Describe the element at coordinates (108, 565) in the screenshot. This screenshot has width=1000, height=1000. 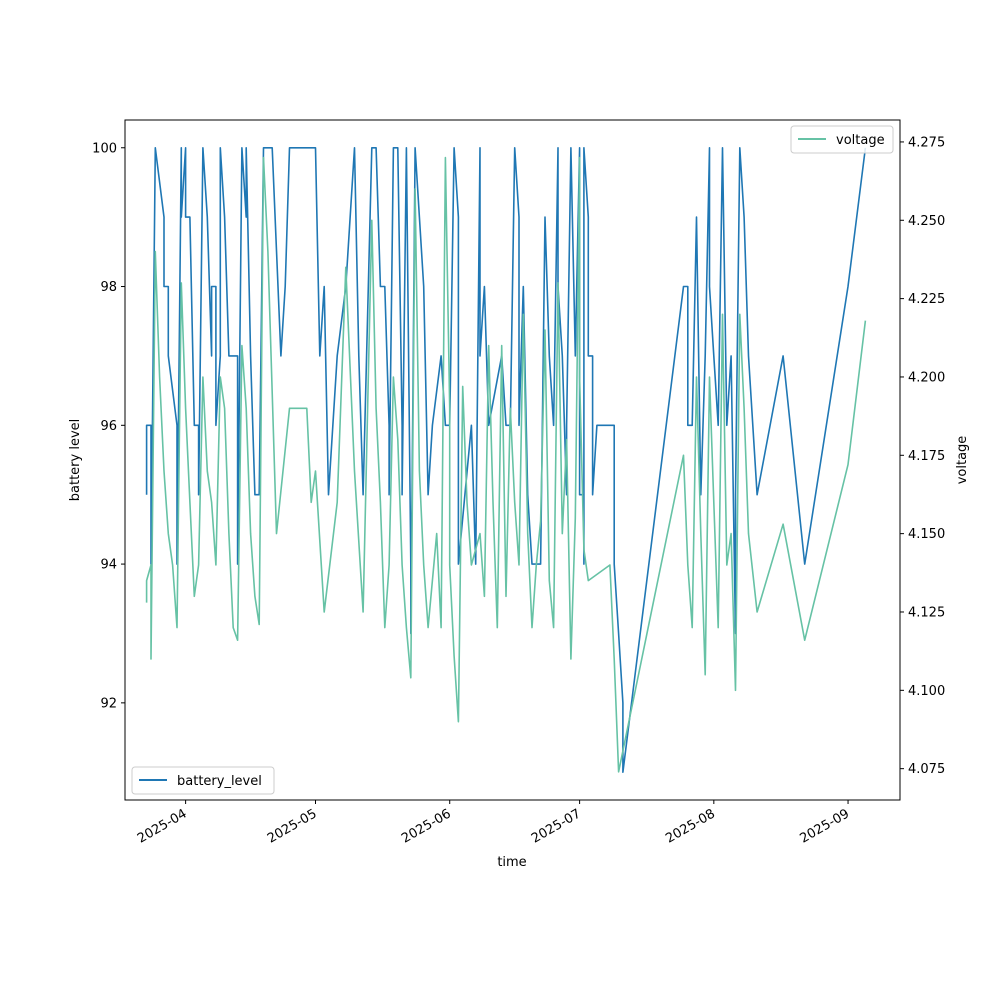
I see `y-left-tick-label: 94` at that location.